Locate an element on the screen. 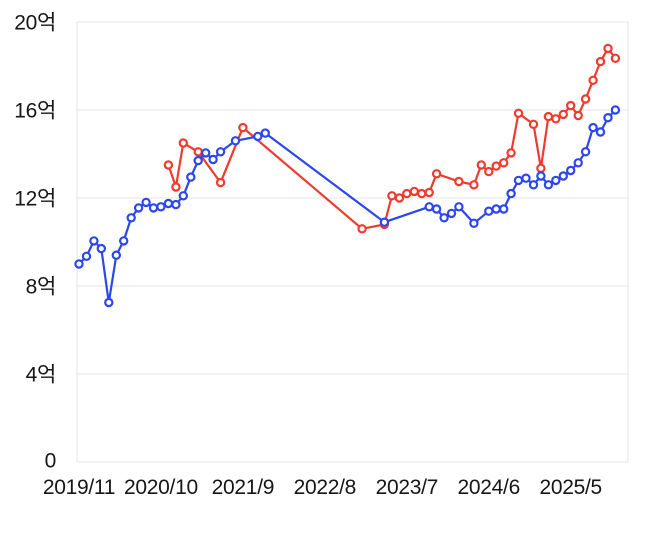  y-tick-label: 12억 is located at coordinates (35, 199).